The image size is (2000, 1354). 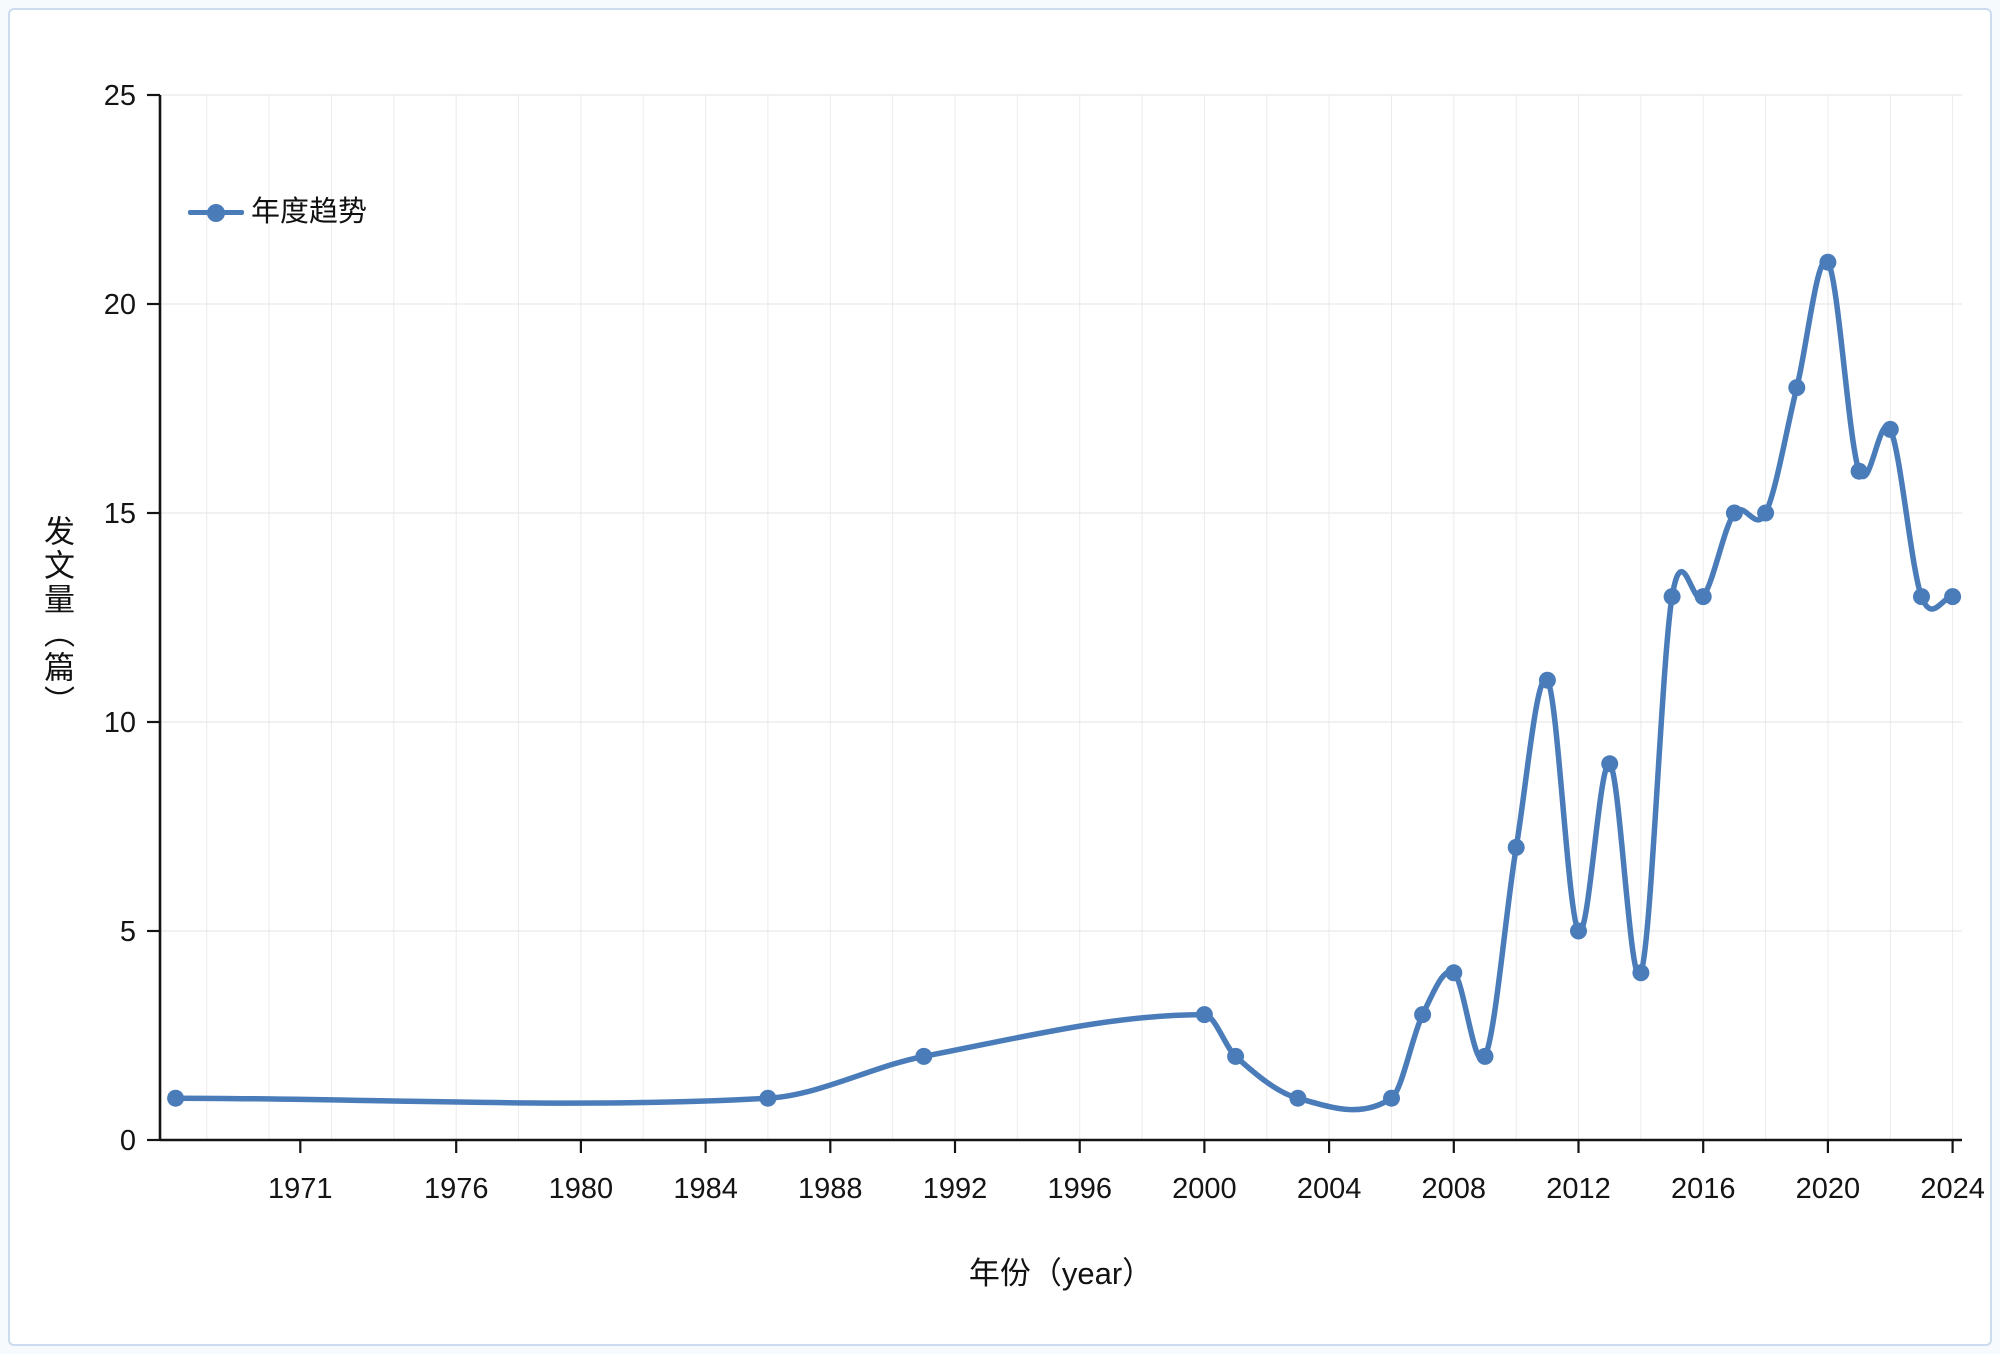 What do you see at coordinates (705, 1189) in the screenshot?
I see `x-tick-label: 1984` at bounding box center [705, 1189].